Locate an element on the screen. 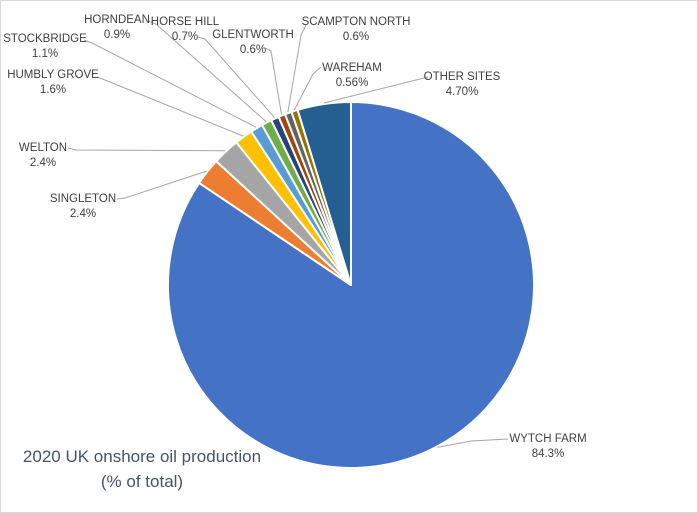  leader-line-welton is located at coordinates (146, 149).